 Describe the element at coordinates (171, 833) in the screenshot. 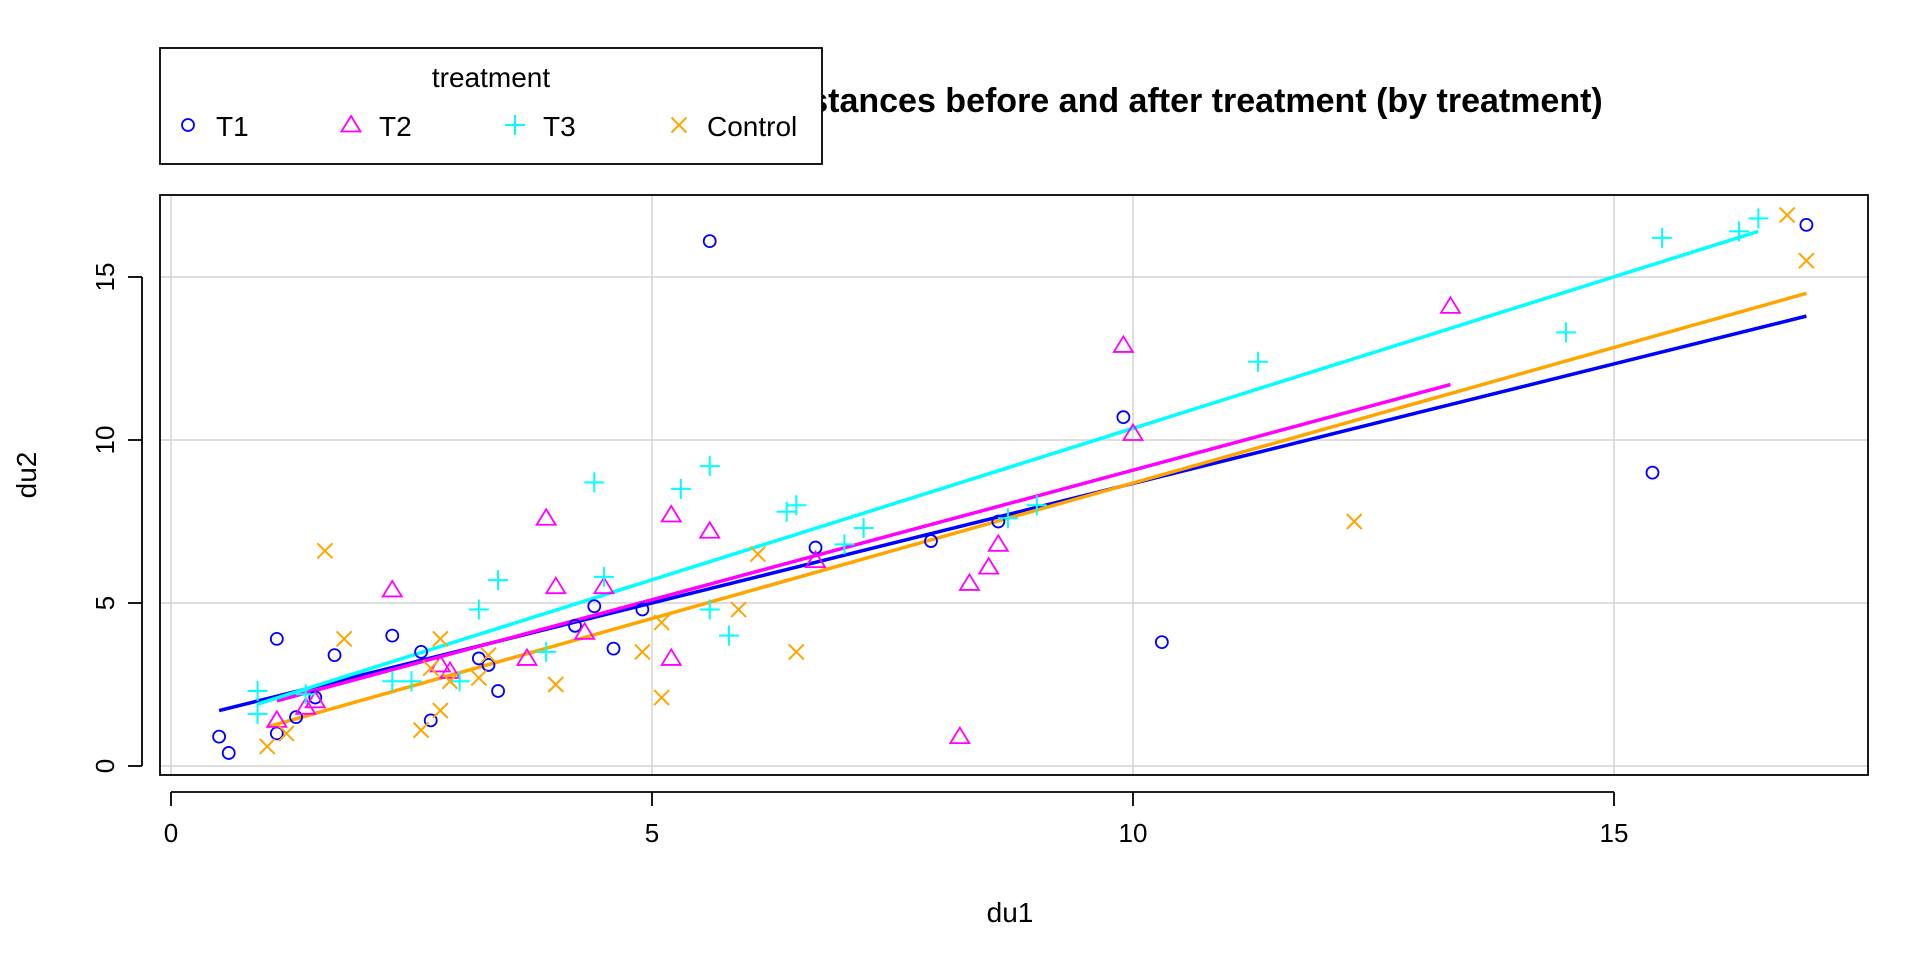

I see `x-tick-label: 0` at that location.